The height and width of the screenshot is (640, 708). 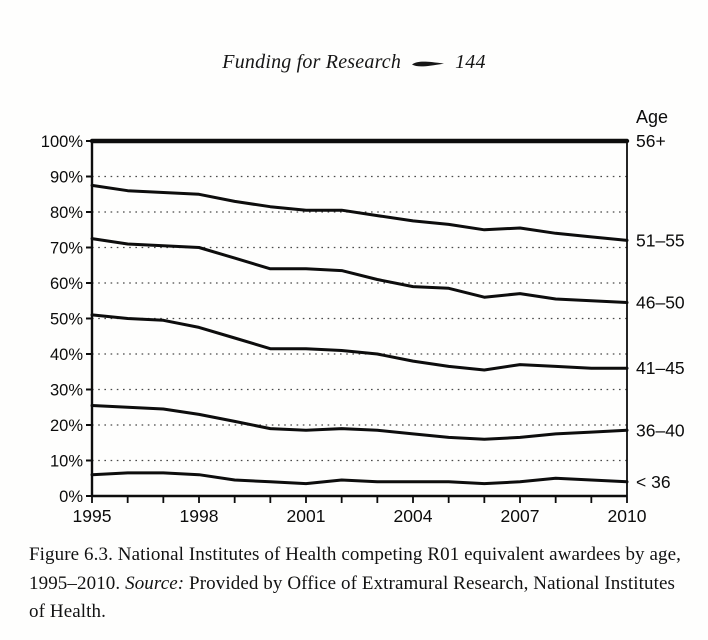 I want to click on age-label: 46–50, so click(x=660, y=303).